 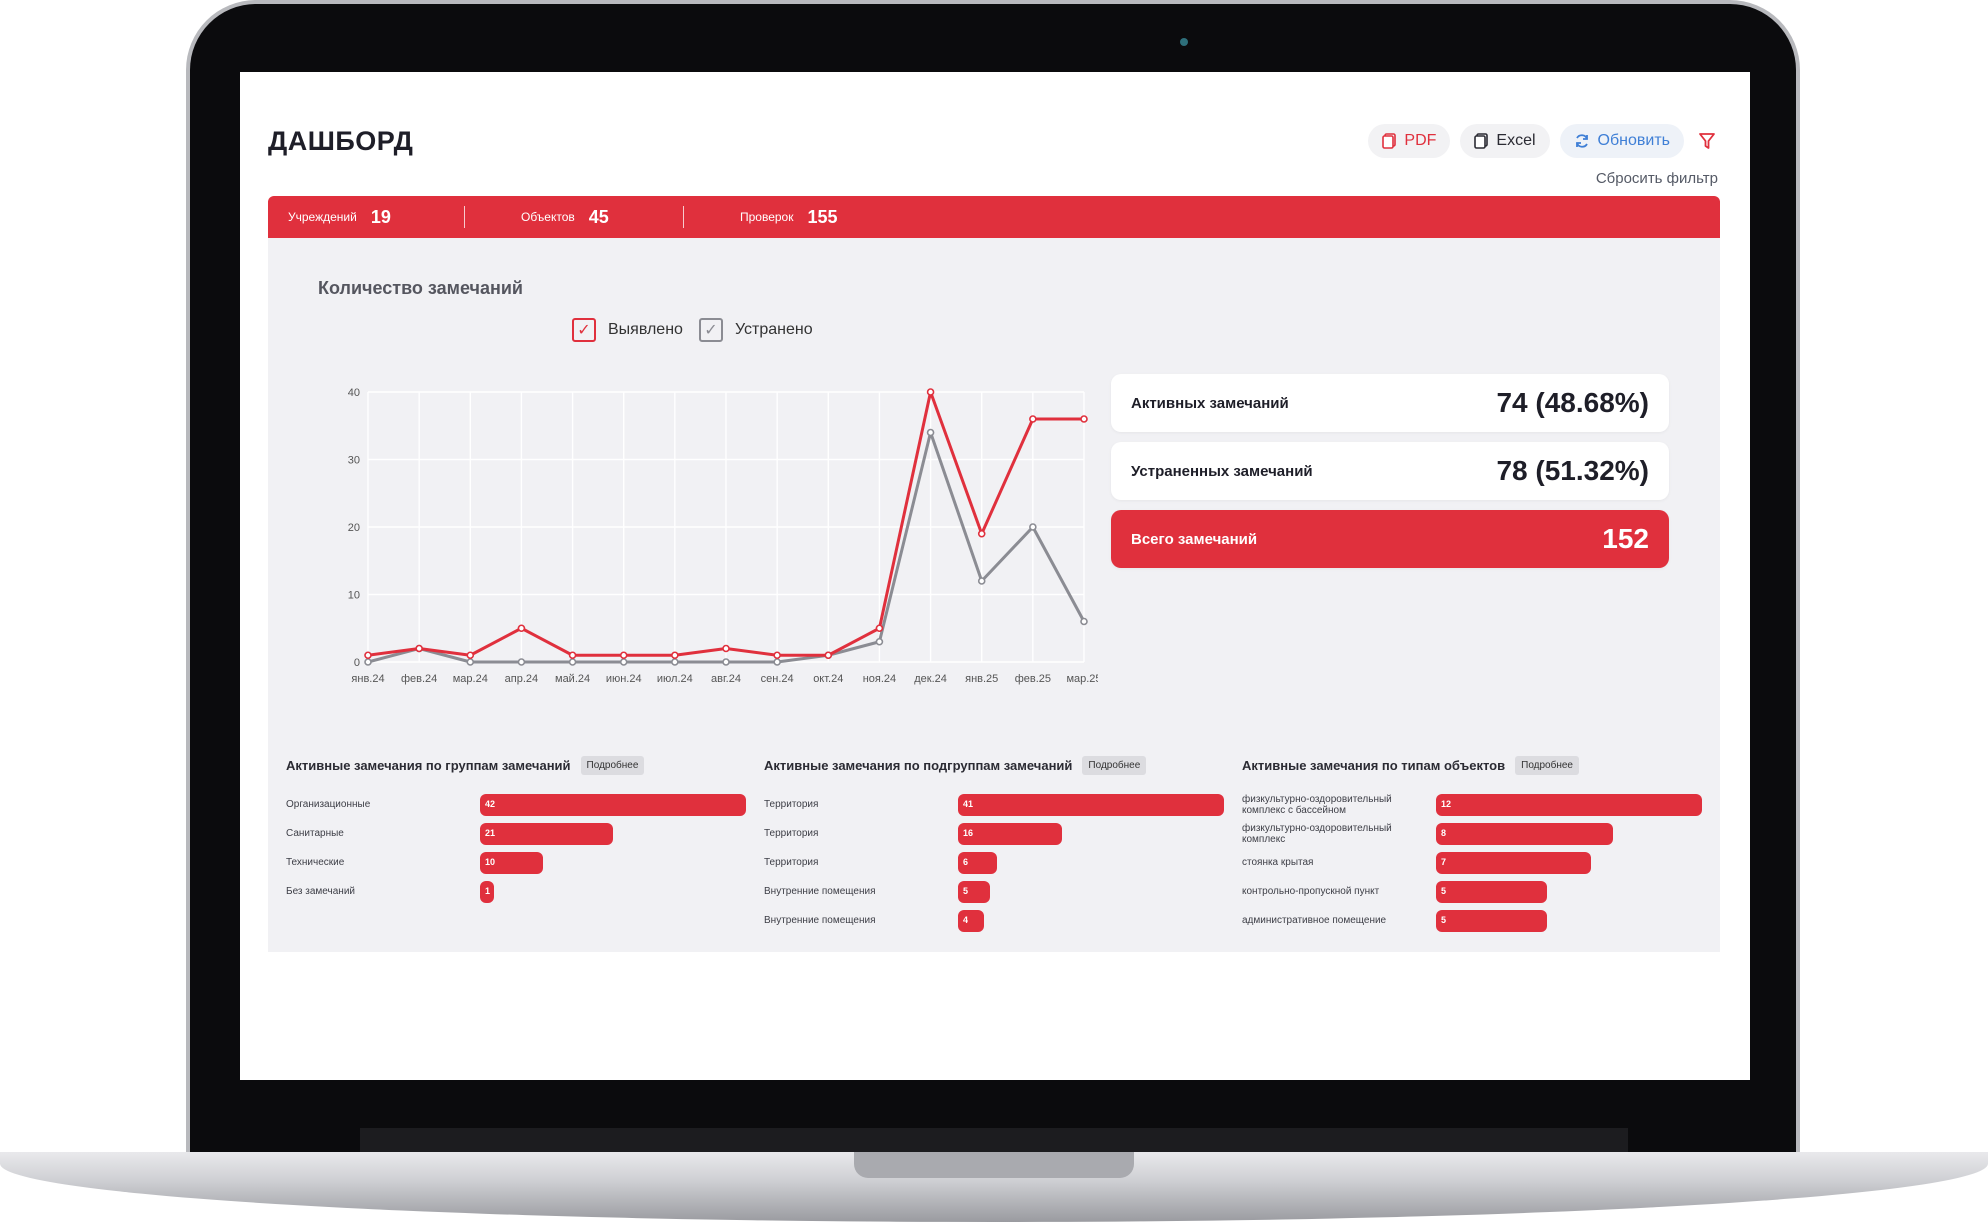 What do you see at coordinates (683, 217) in the screenshot?
I see `stat-divider` at bounding box center [683, 217].